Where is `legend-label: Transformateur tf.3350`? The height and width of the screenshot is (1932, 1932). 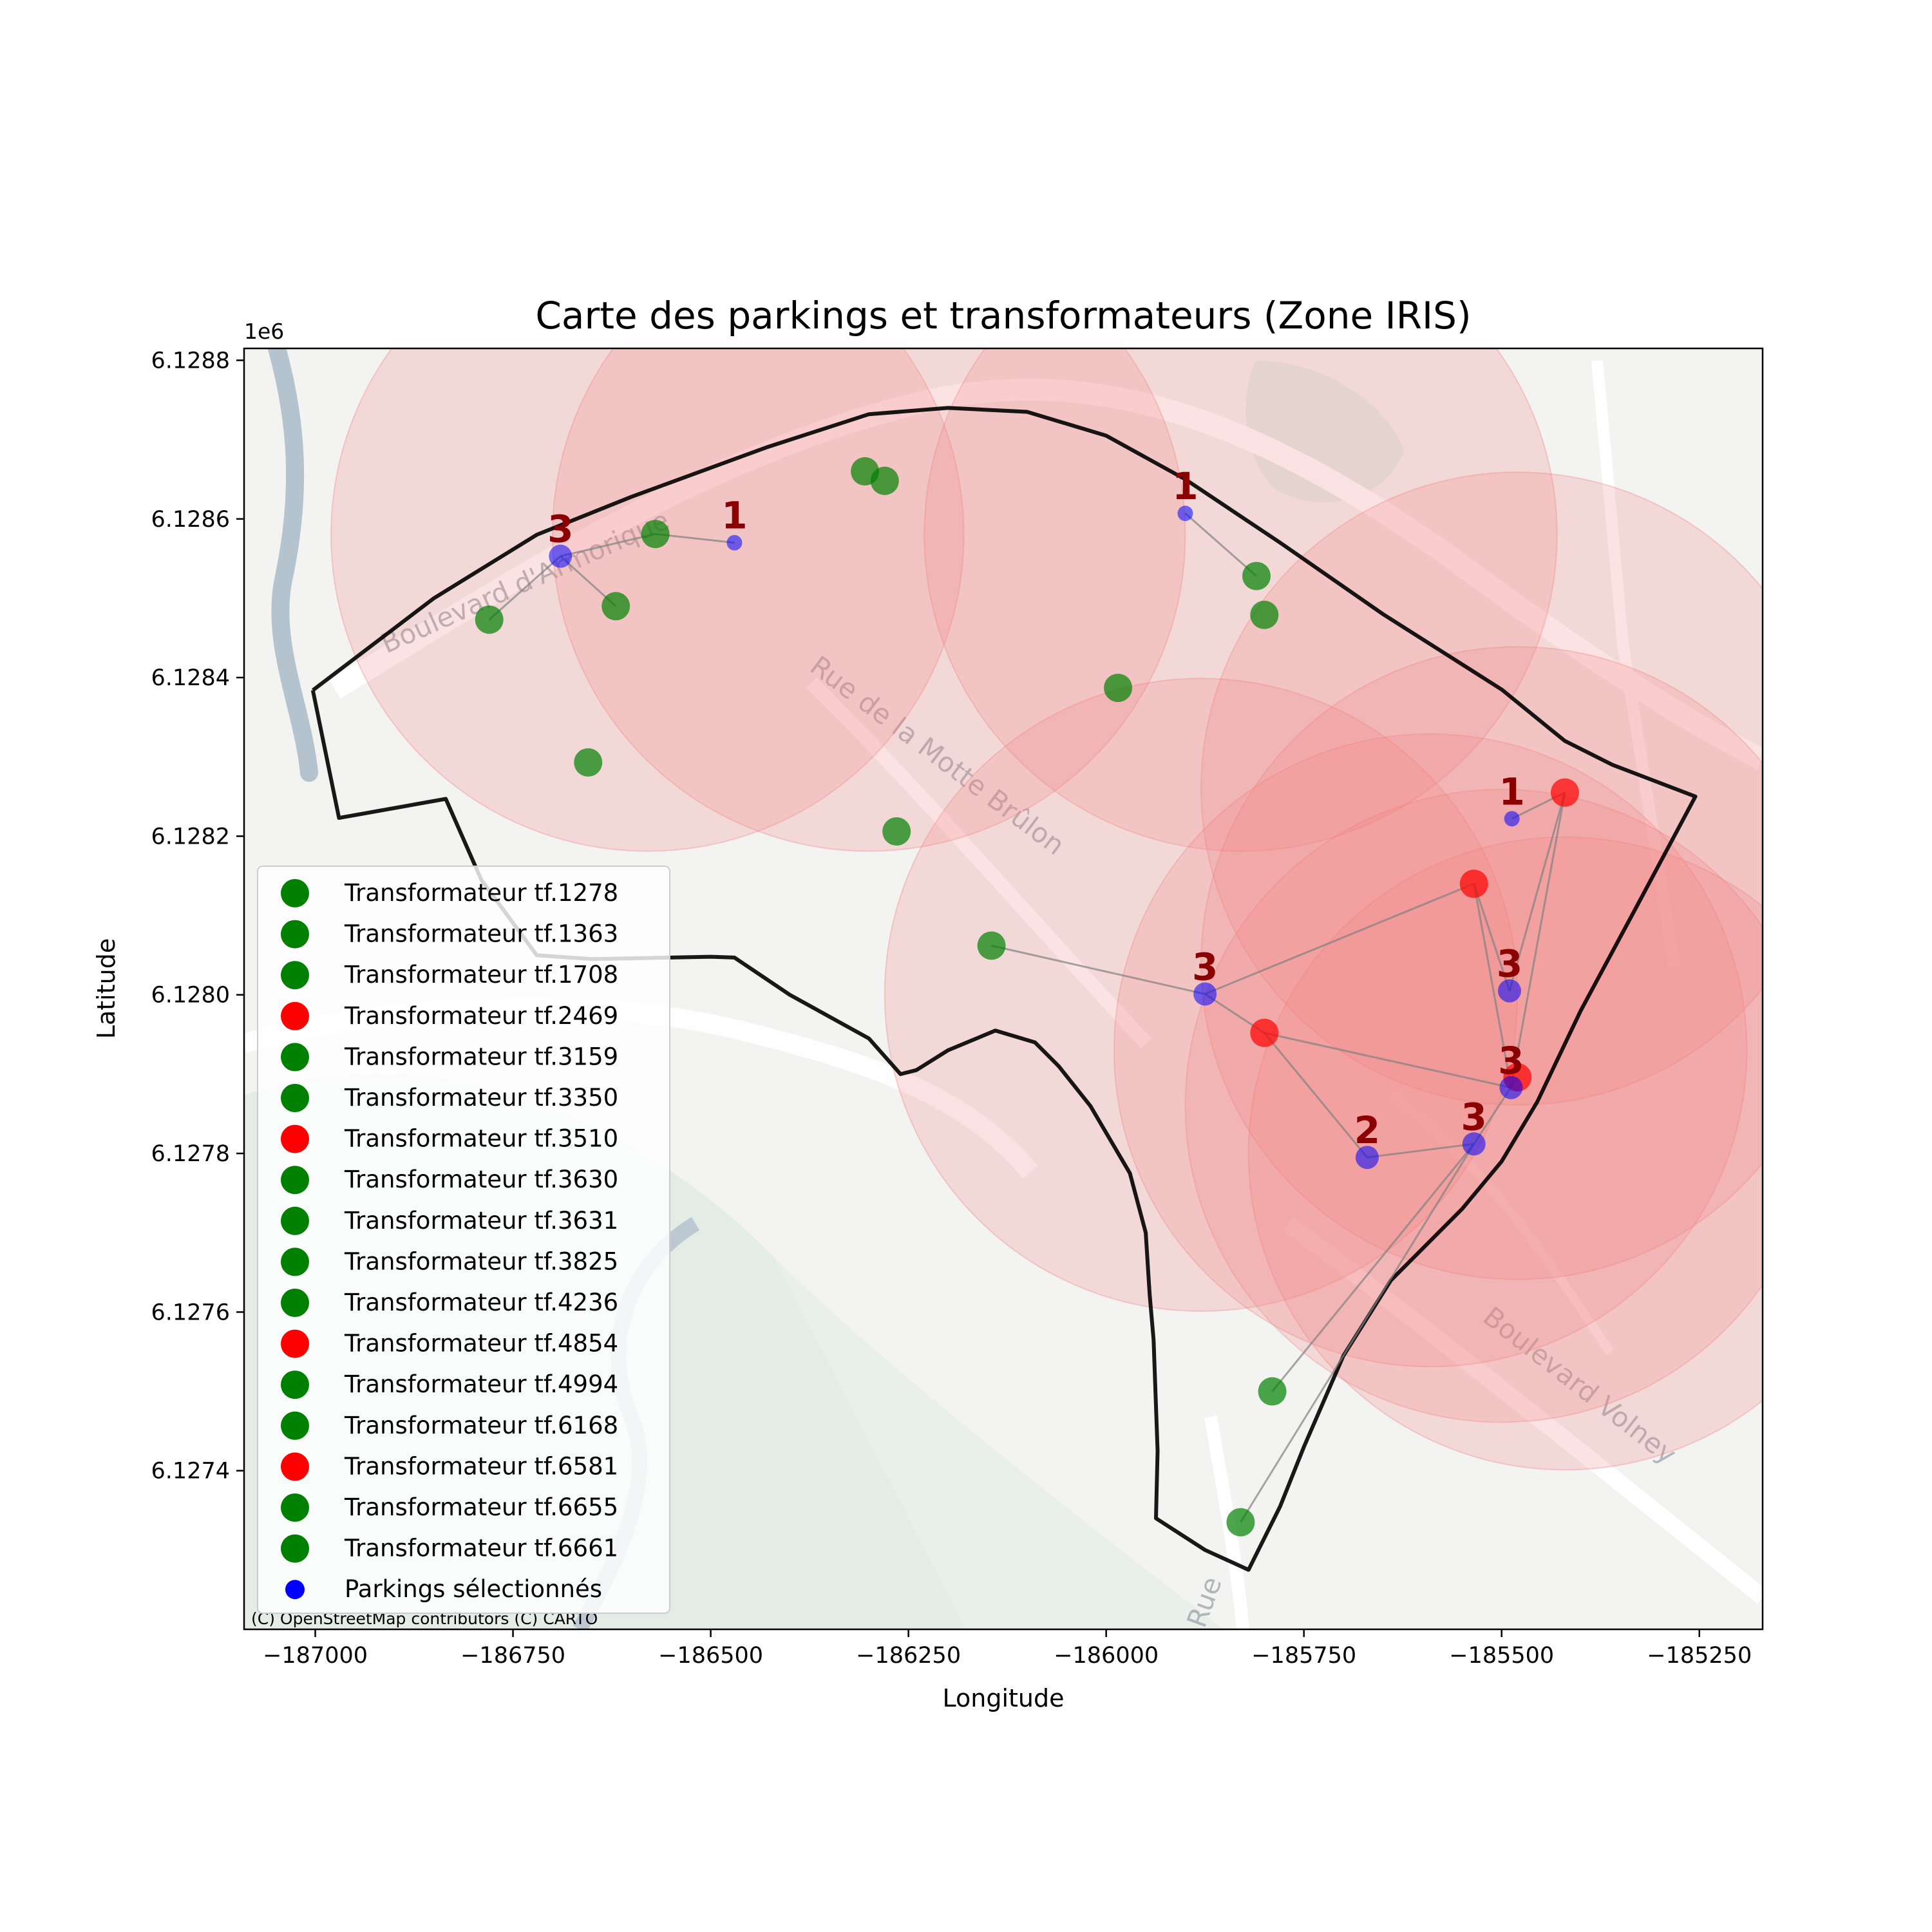 legend-label: Transformateur tf.3350 is located at coordinates (481, 1098).